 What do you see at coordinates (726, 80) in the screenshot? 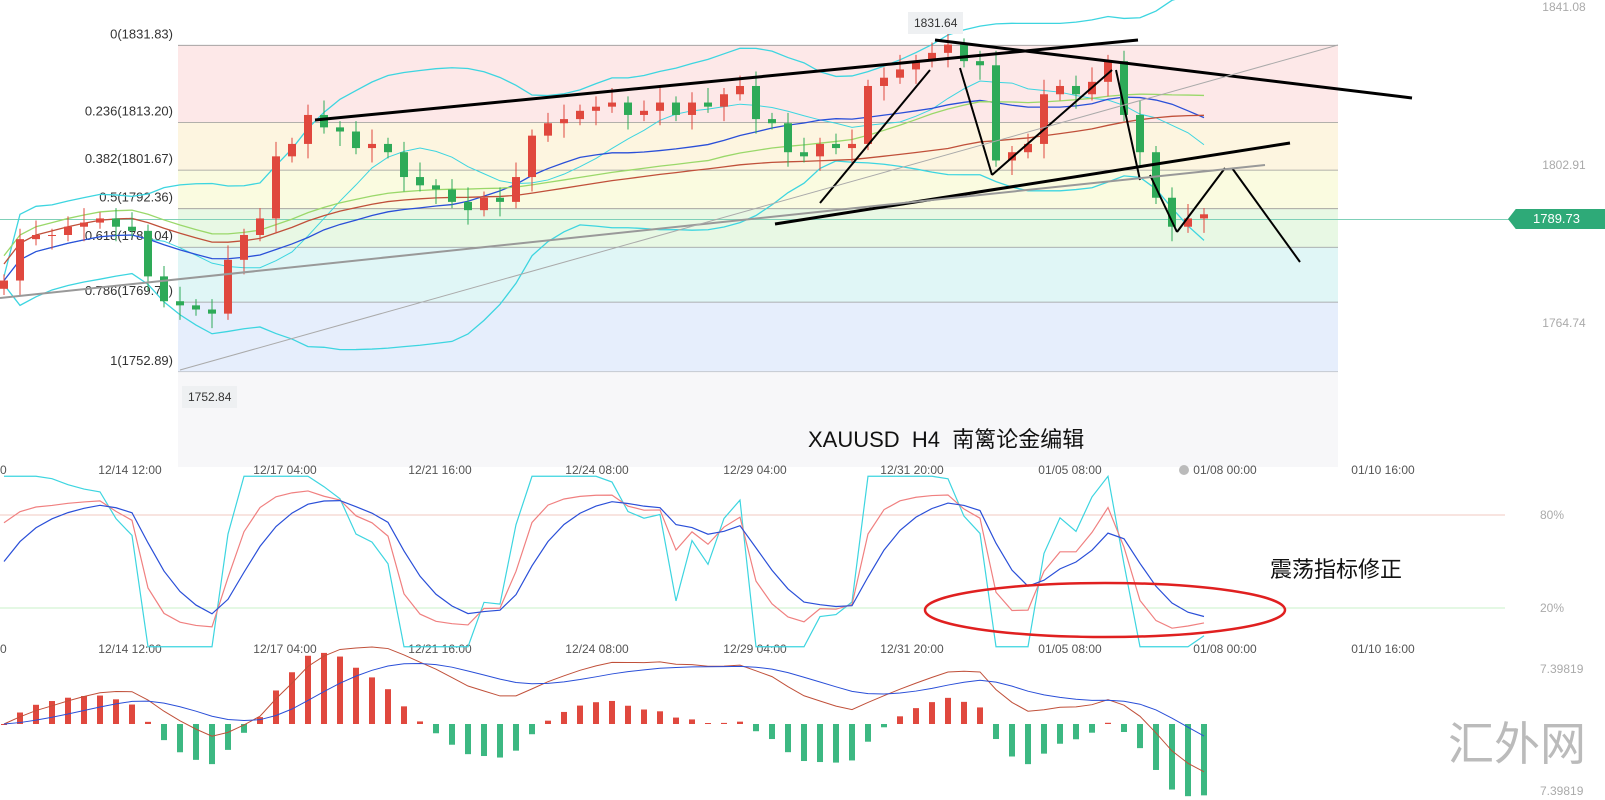
I see `trendline-upper` at bounding box center [726, 80].